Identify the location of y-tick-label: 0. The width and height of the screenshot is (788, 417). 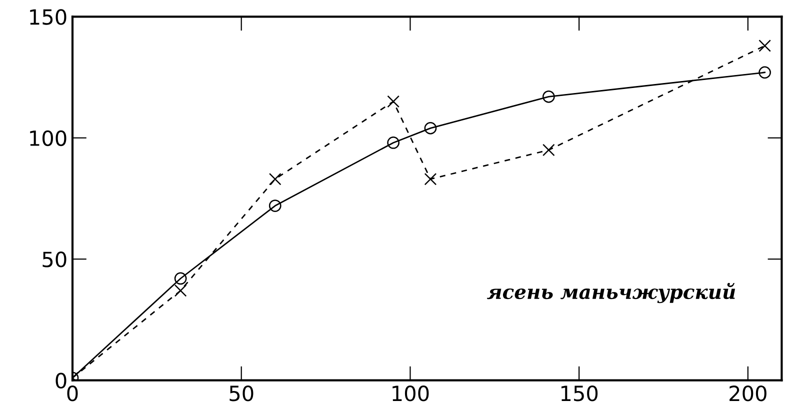
(61, 380).